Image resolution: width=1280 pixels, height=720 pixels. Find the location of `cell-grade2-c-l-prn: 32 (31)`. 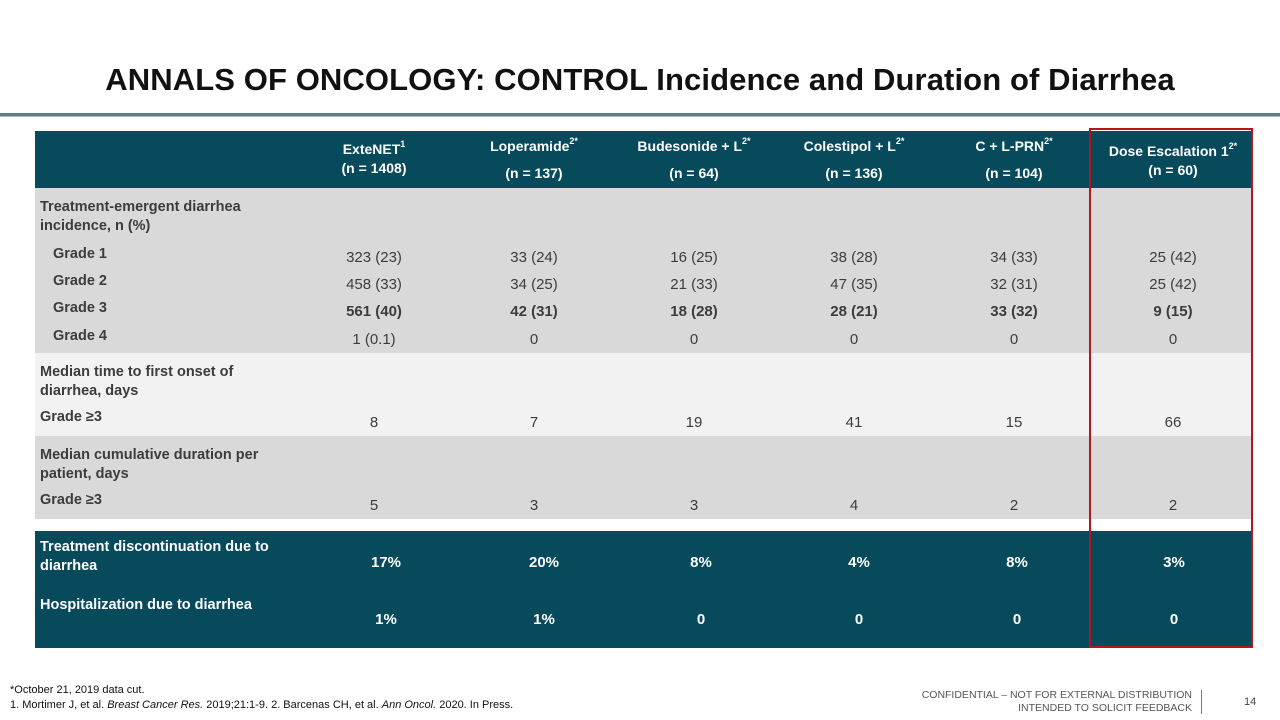

cell-grade2-c-l-prn: 32 (31) is located at coordinates (1014, 284).